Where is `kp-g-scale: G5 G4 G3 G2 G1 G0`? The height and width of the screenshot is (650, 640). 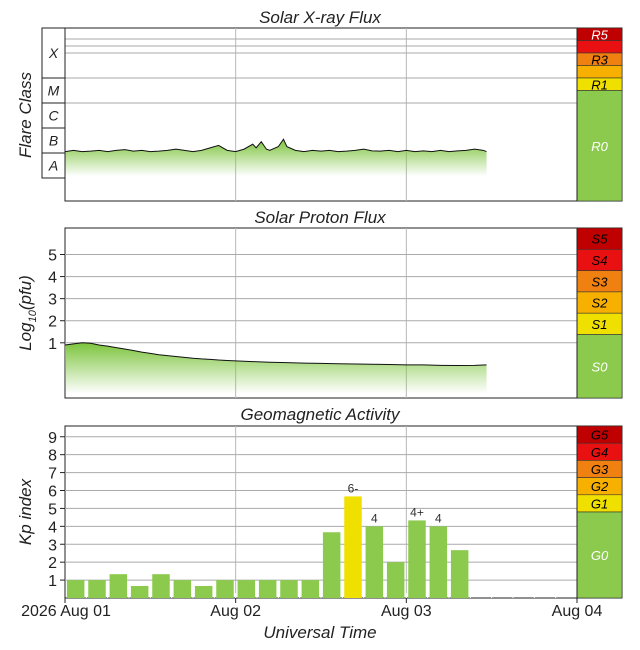 kp-g-scale: G5 G4 G3 G2 G1 G0 is located at coordinates (599, 512).